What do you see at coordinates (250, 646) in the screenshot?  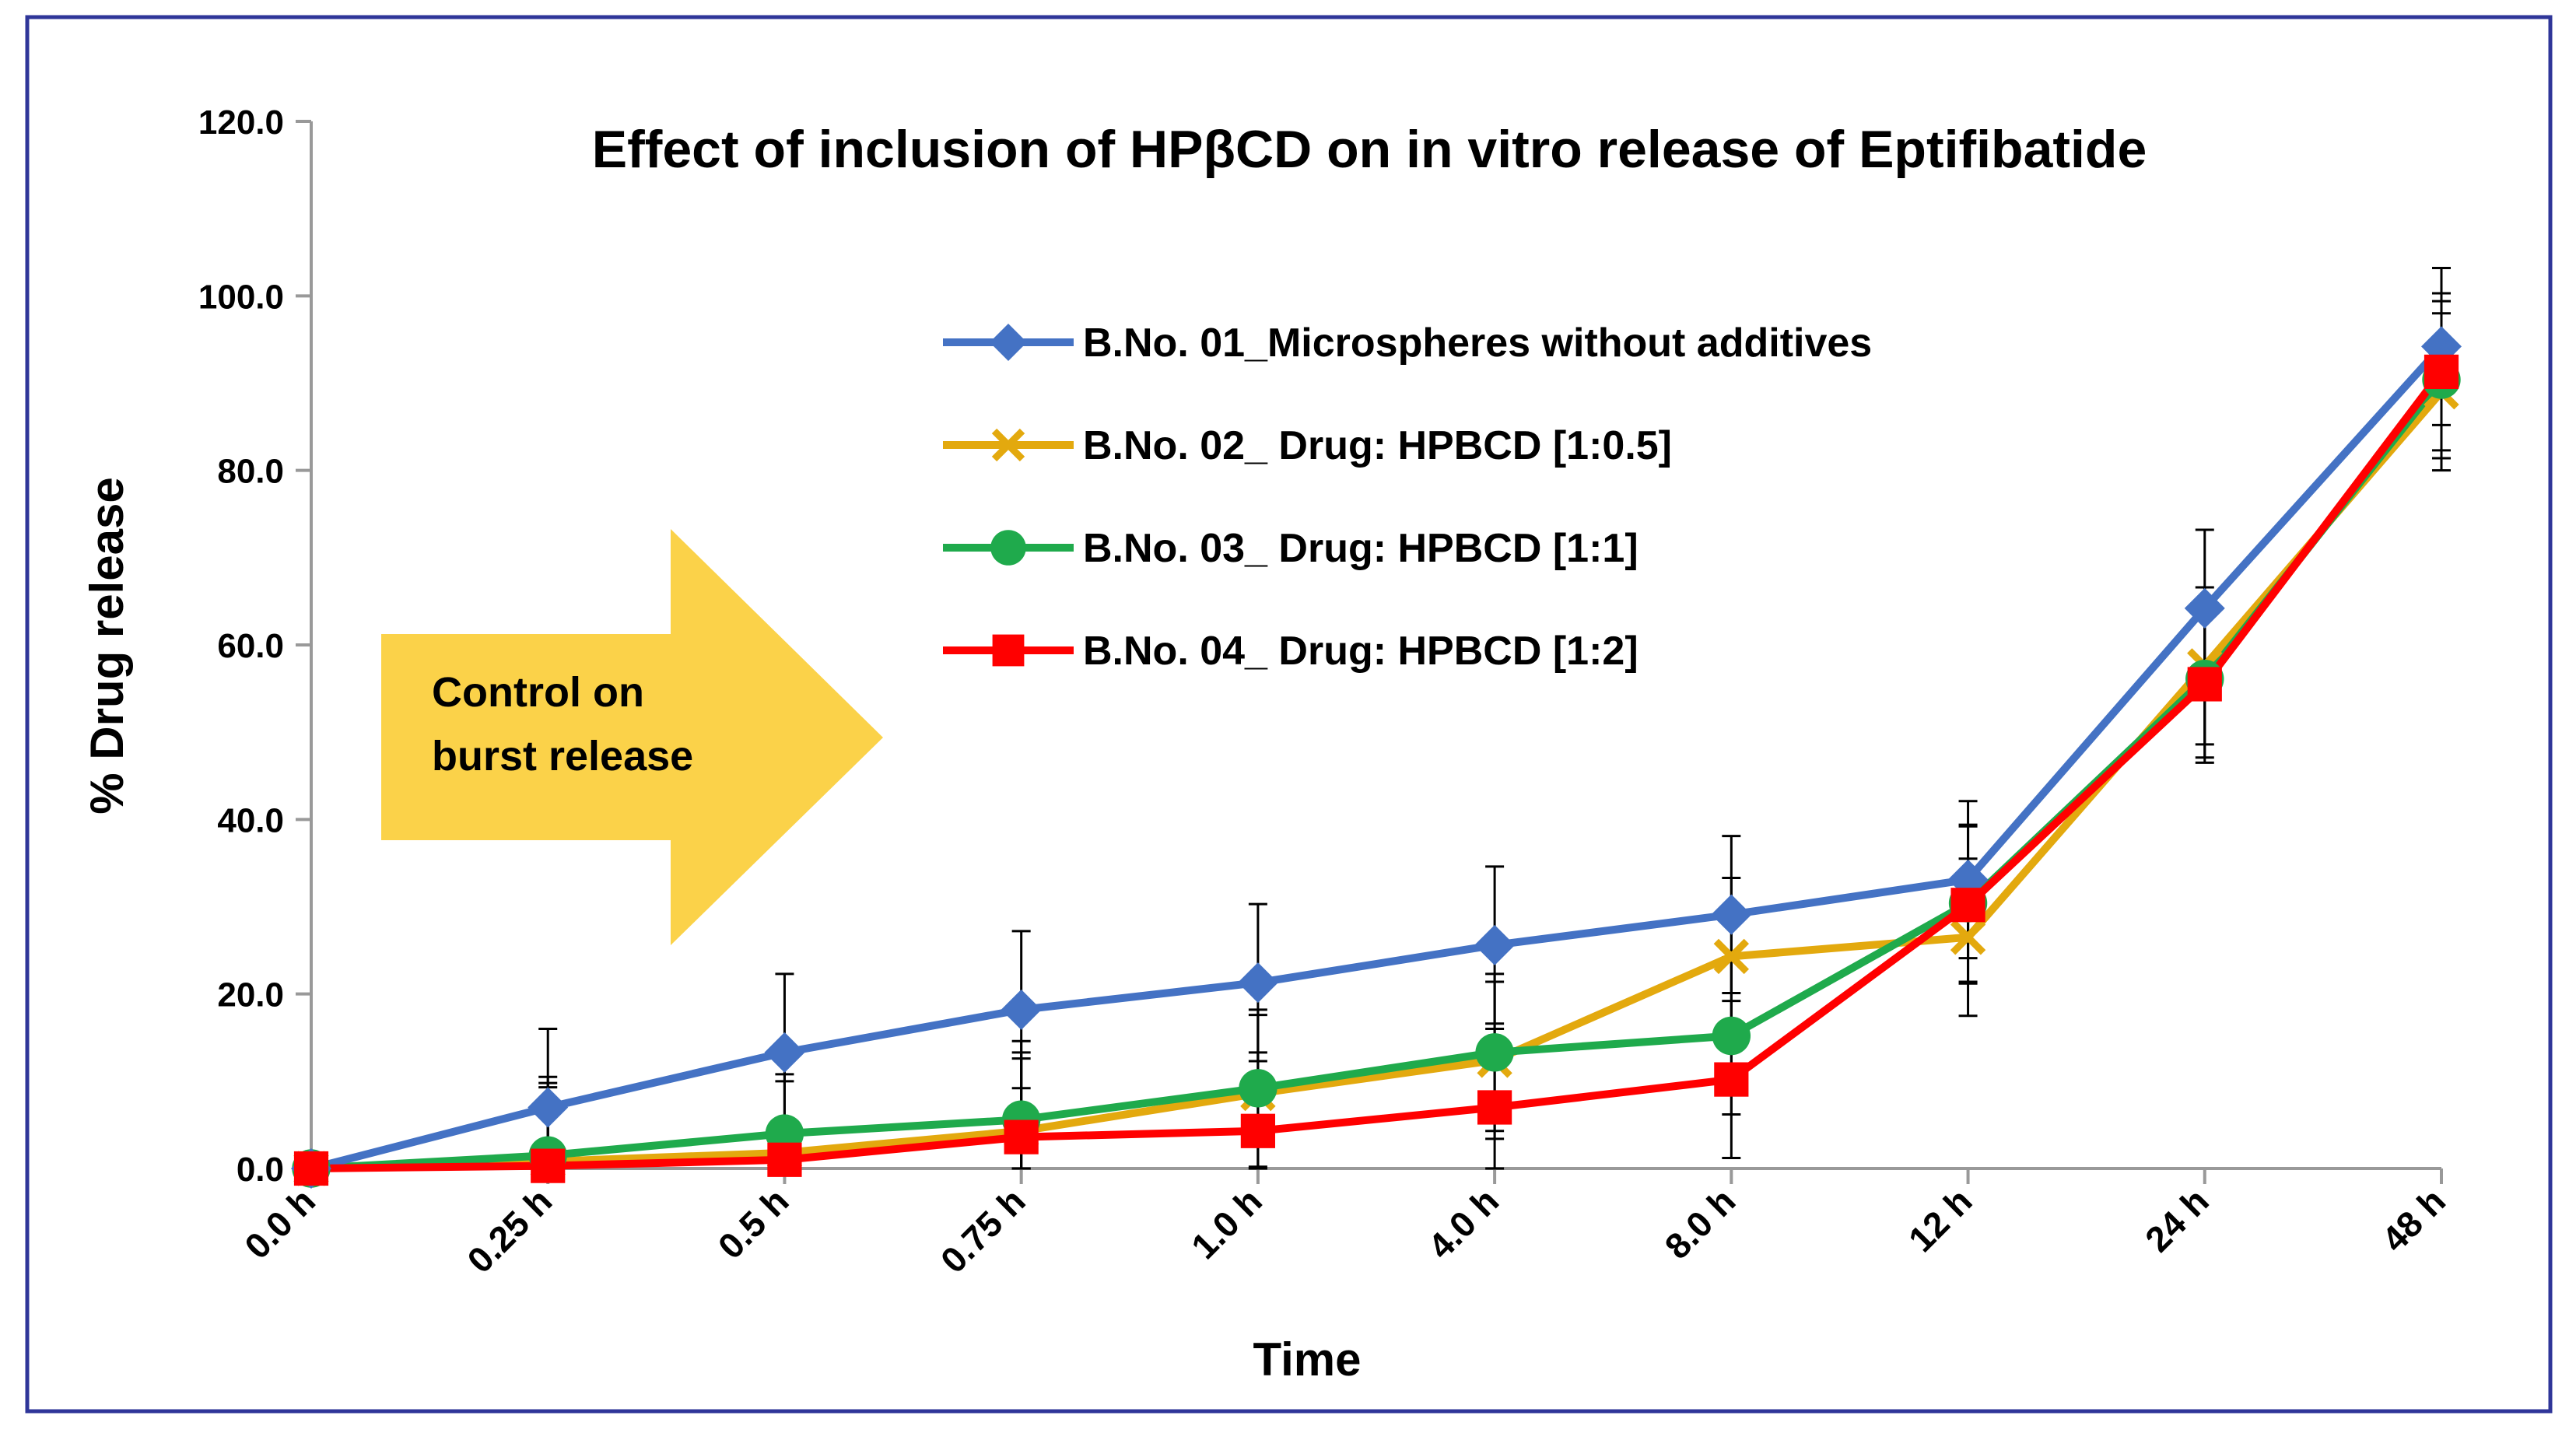 I see `y-tick-label: 60.0` at bounding box center [250, 646].